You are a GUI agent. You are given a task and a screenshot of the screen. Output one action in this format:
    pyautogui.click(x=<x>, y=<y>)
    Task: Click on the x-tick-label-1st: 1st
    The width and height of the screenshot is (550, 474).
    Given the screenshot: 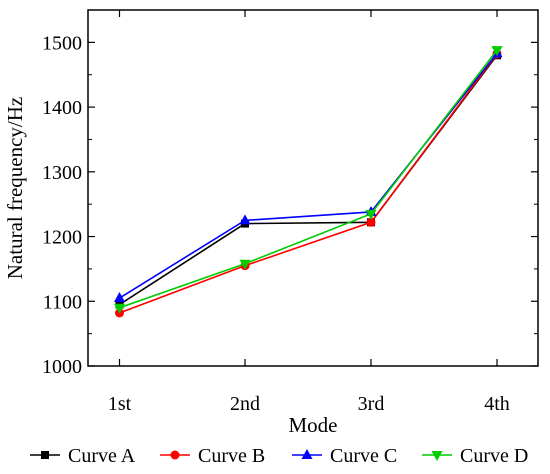 What is the action you would take?
    pyautogui.click(x=120, y=404)
    